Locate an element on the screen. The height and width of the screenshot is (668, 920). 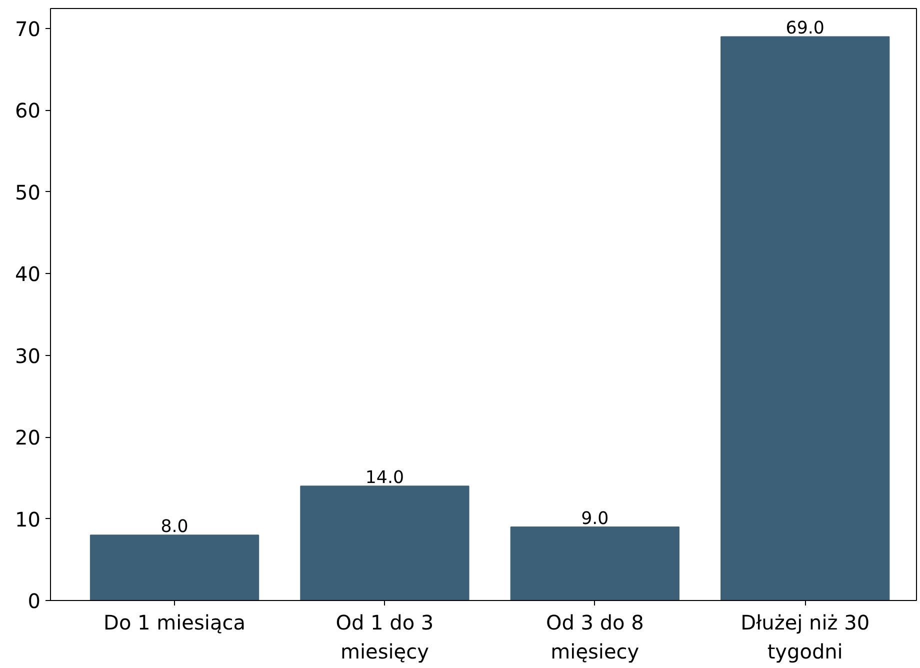
x-tick-label: Od 1 do 3 miesięcy is located at coordinates (385, 637).